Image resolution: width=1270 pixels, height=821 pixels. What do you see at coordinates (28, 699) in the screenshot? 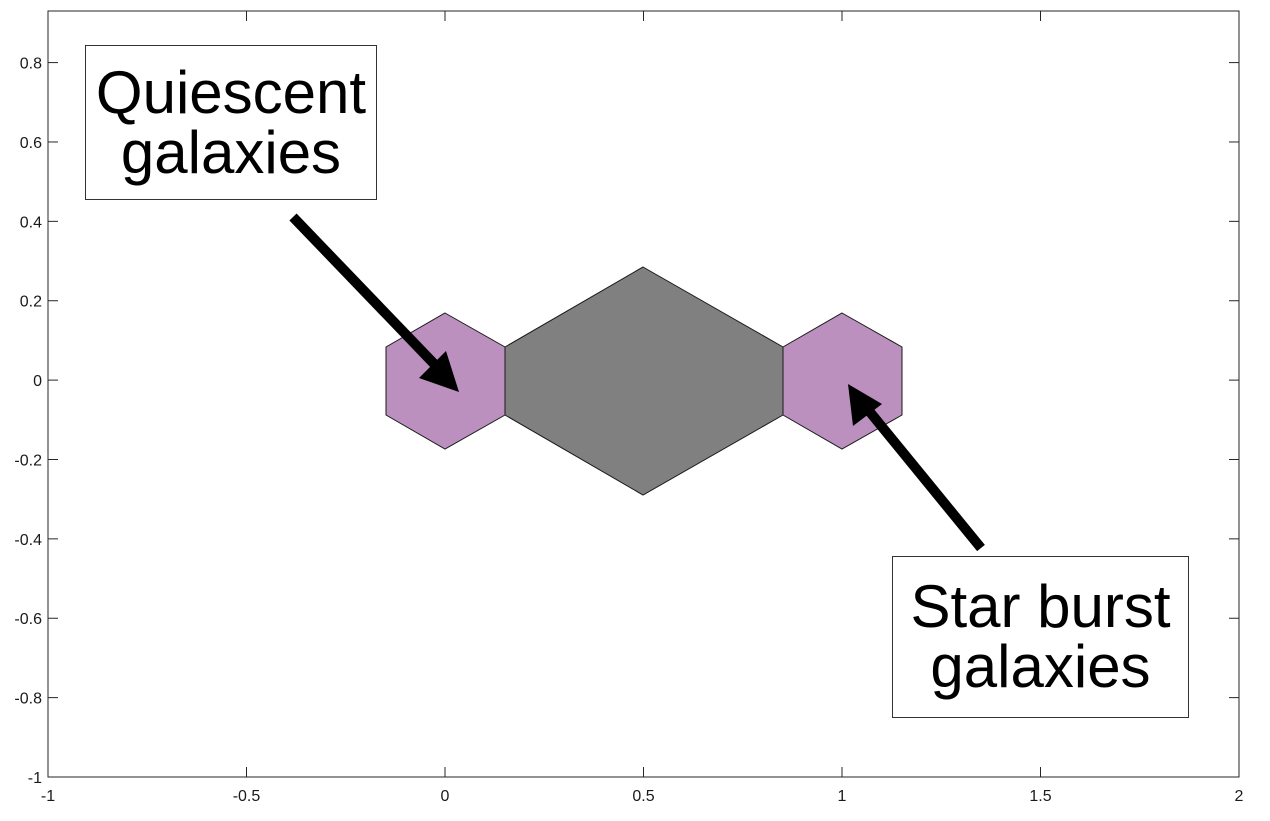
I see `y-tick-label: -0.8` at bounding box center [28, 699].